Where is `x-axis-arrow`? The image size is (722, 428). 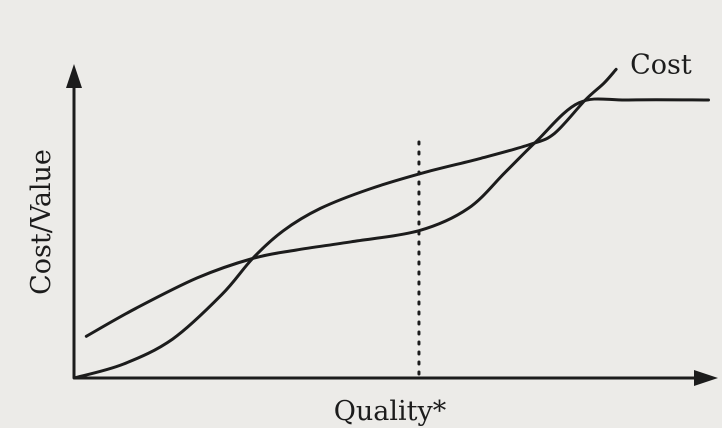
x-axis-arrow is located at coordinates (706, 378).